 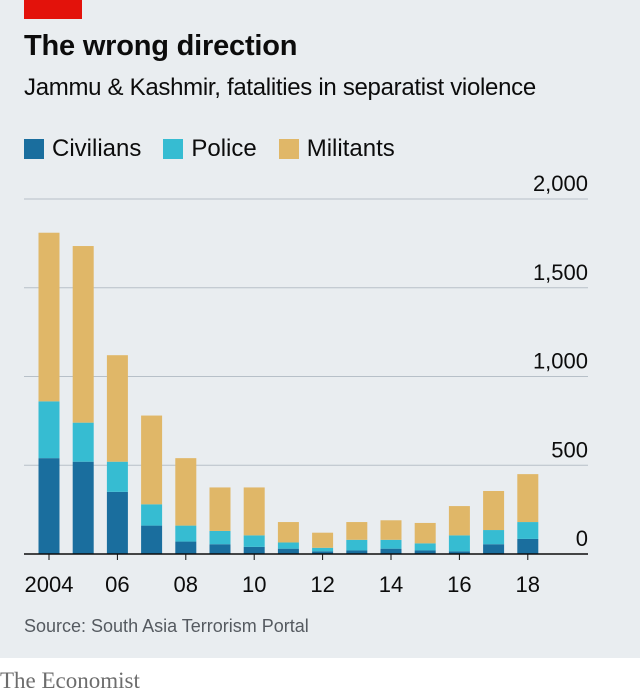 I want to click on bar-2018-civilians, so click(x=528, y=546).